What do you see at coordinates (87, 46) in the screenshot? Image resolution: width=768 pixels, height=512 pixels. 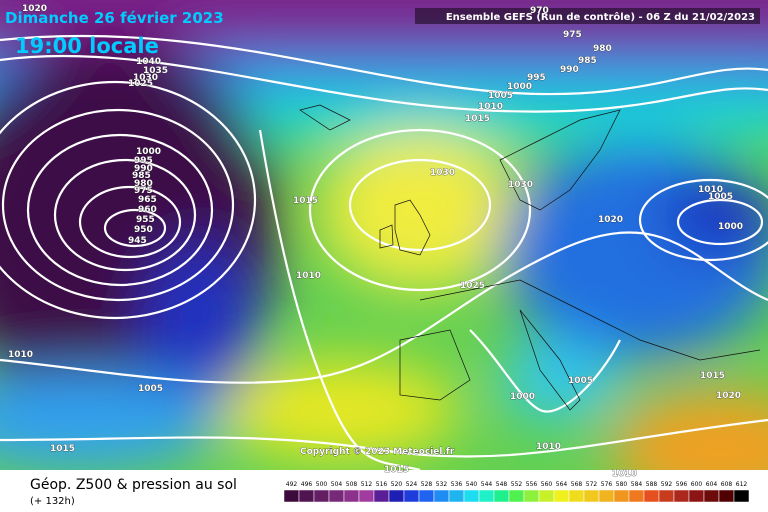 I see `time-label: 19:00 locale` at bounding box center [87, 46].